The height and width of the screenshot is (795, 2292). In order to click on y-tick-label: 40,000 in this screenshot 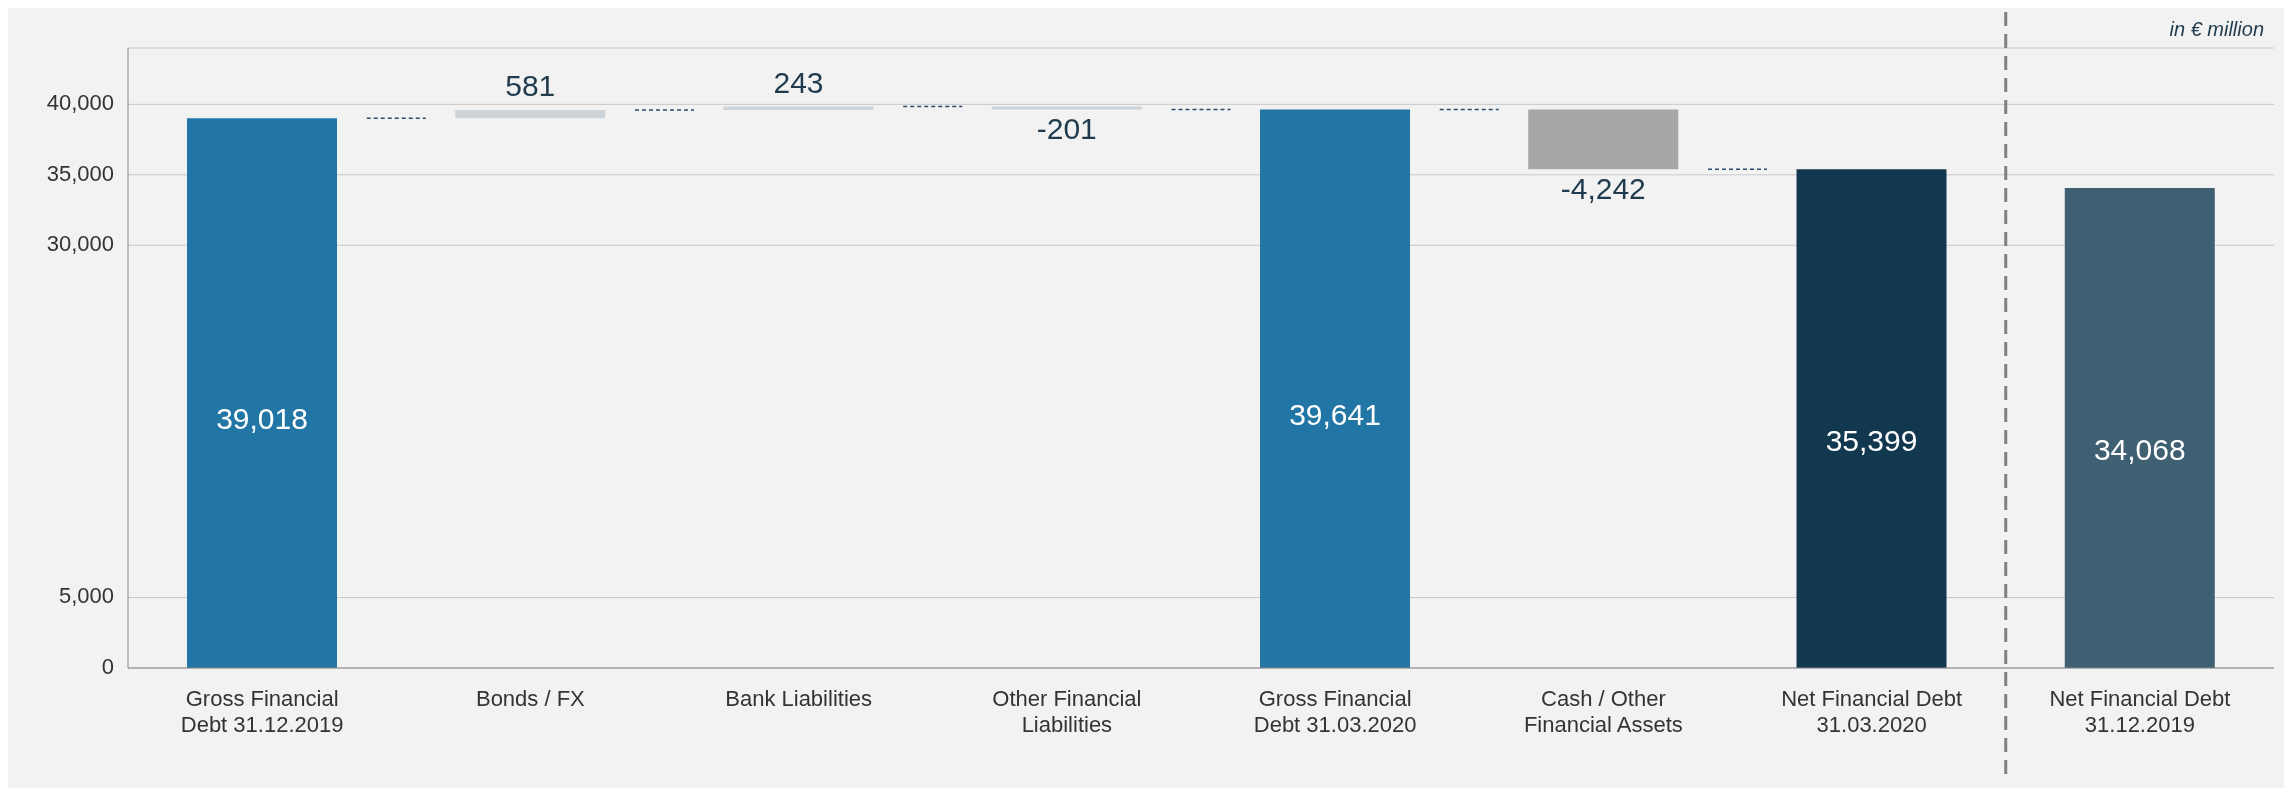, I will do `click(80, 103)`.